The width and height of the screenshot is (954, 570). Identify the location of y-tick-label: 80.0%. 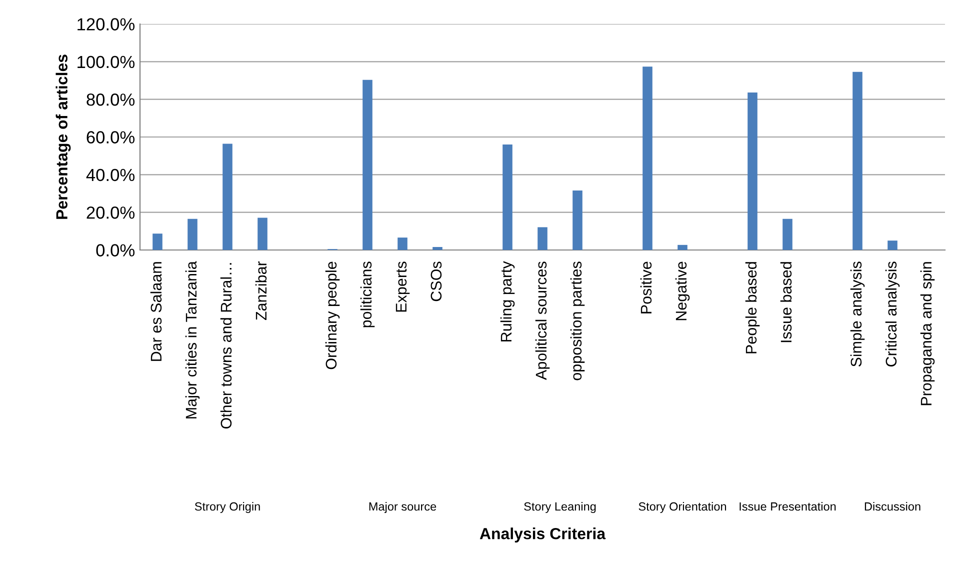
(110, 100).